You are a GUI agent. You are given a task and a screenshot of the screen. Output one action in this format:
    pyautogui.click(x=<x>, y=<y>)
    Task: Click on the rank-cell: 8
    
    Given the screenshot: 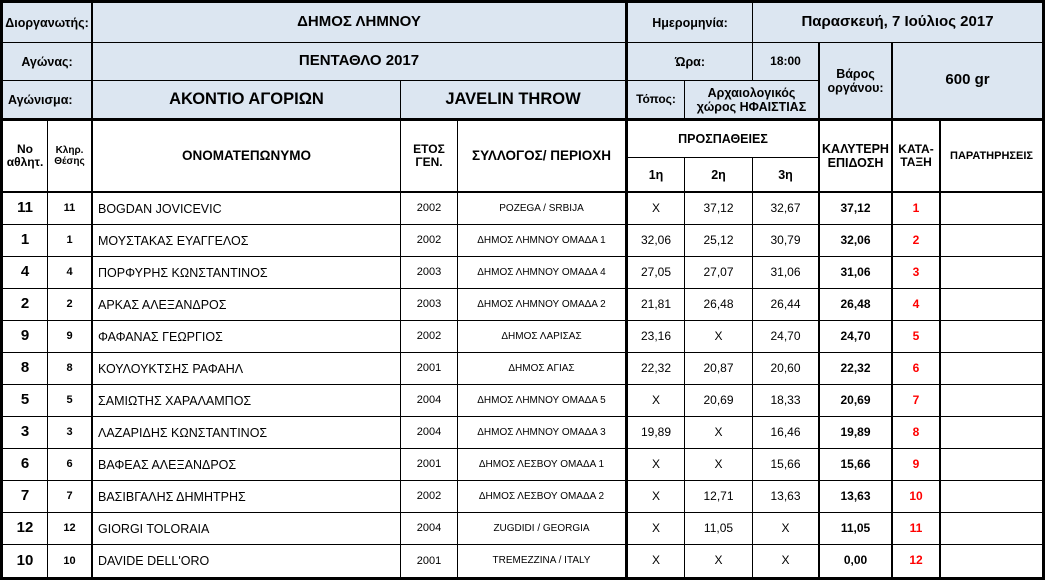 What is the action you would take?
    pyautogui.click(x=917, y=433)
    